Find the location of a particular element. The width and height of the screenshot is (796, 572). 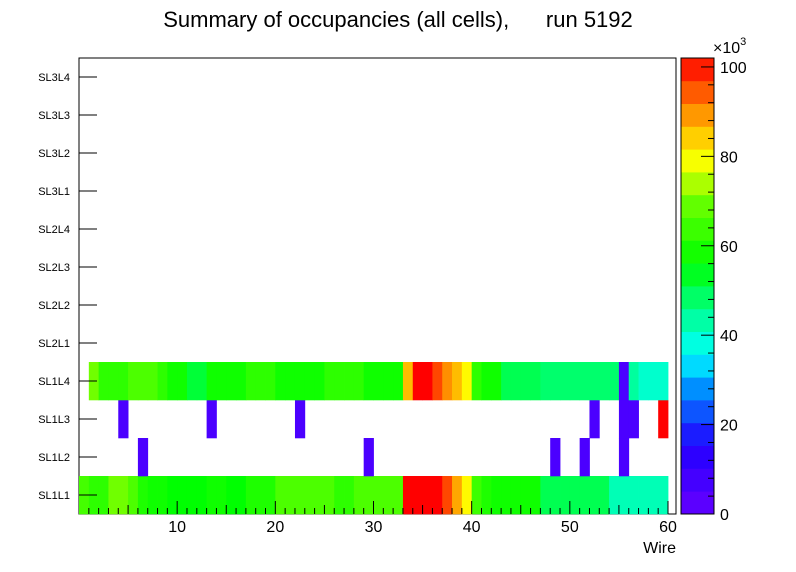

color-scale-multiplier: ×10³ is located at coordinates (729, 46).